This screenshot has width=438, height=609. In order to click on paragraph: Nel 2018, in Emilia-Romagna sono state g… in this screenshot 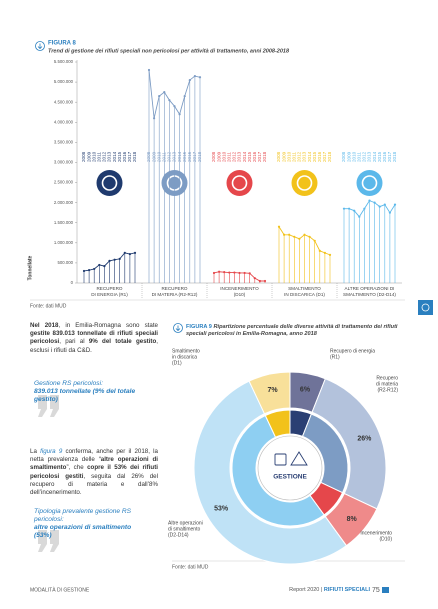, I will do `click(94, 338)`.